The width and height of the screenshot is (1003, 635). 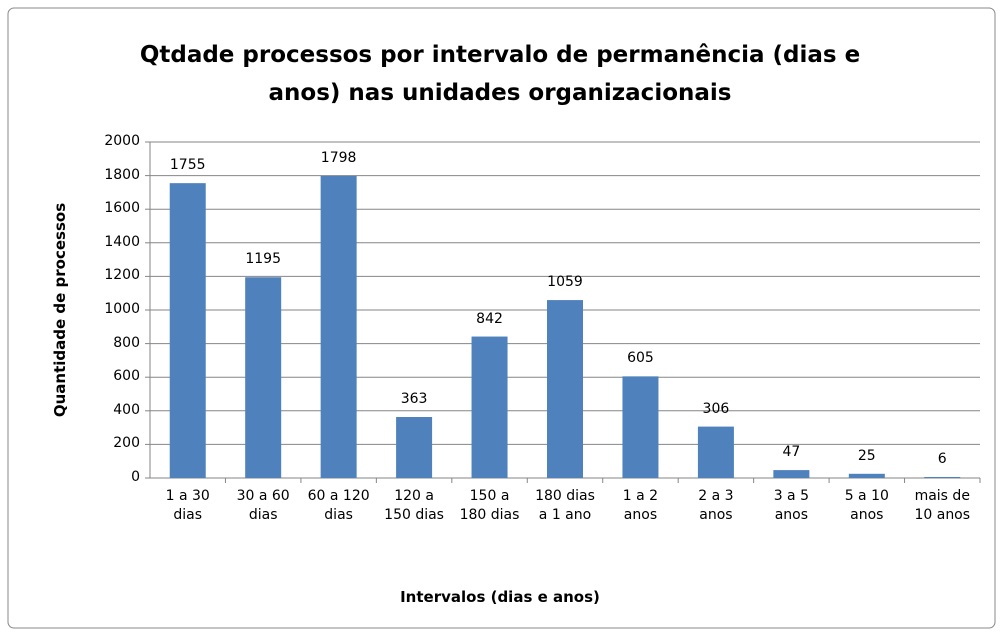 What do you see at coordinates (187, 165) in the screenshot?
I see `data-label: 1755` at bounding box center [187, 165].